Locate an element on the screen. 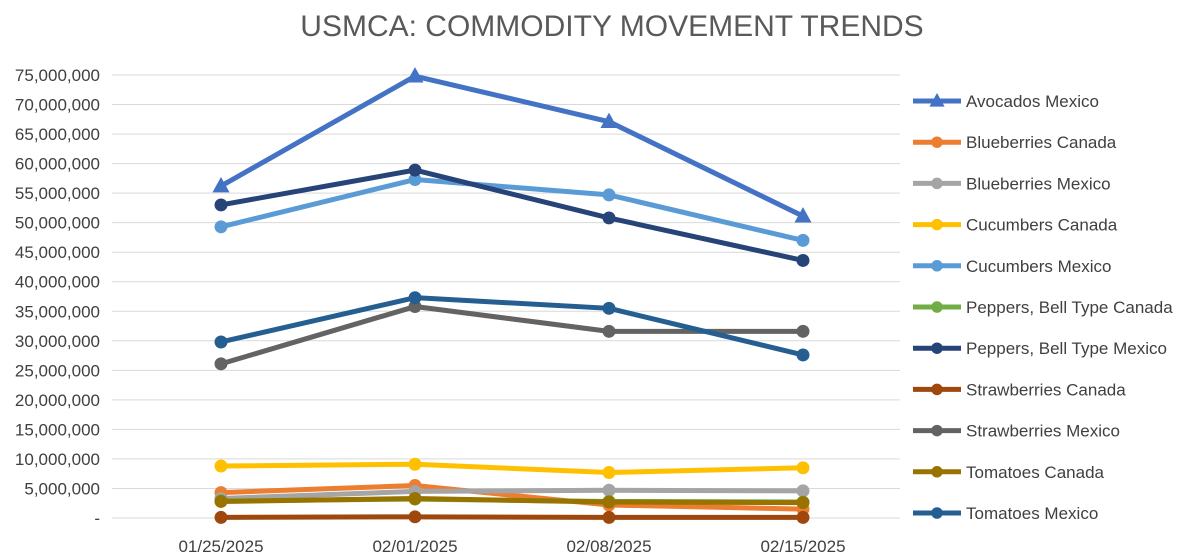  legend-item: Cucumbers Mexico is located at coordinates (1012, 266).